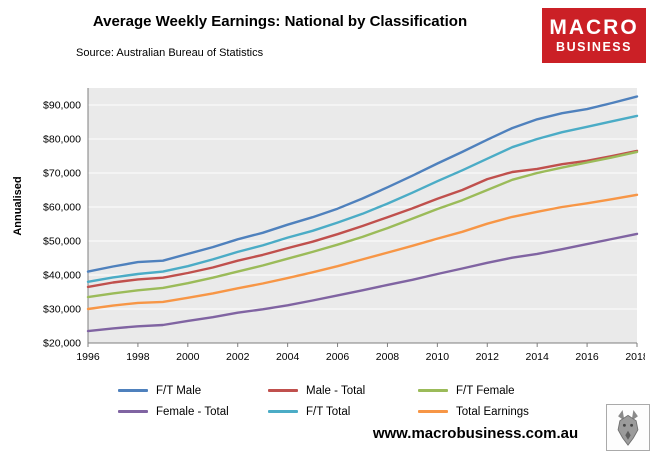  Describe the element at coordinates (587, 357) in the screenshot. I see `x-tick-label: 2016` at that location.